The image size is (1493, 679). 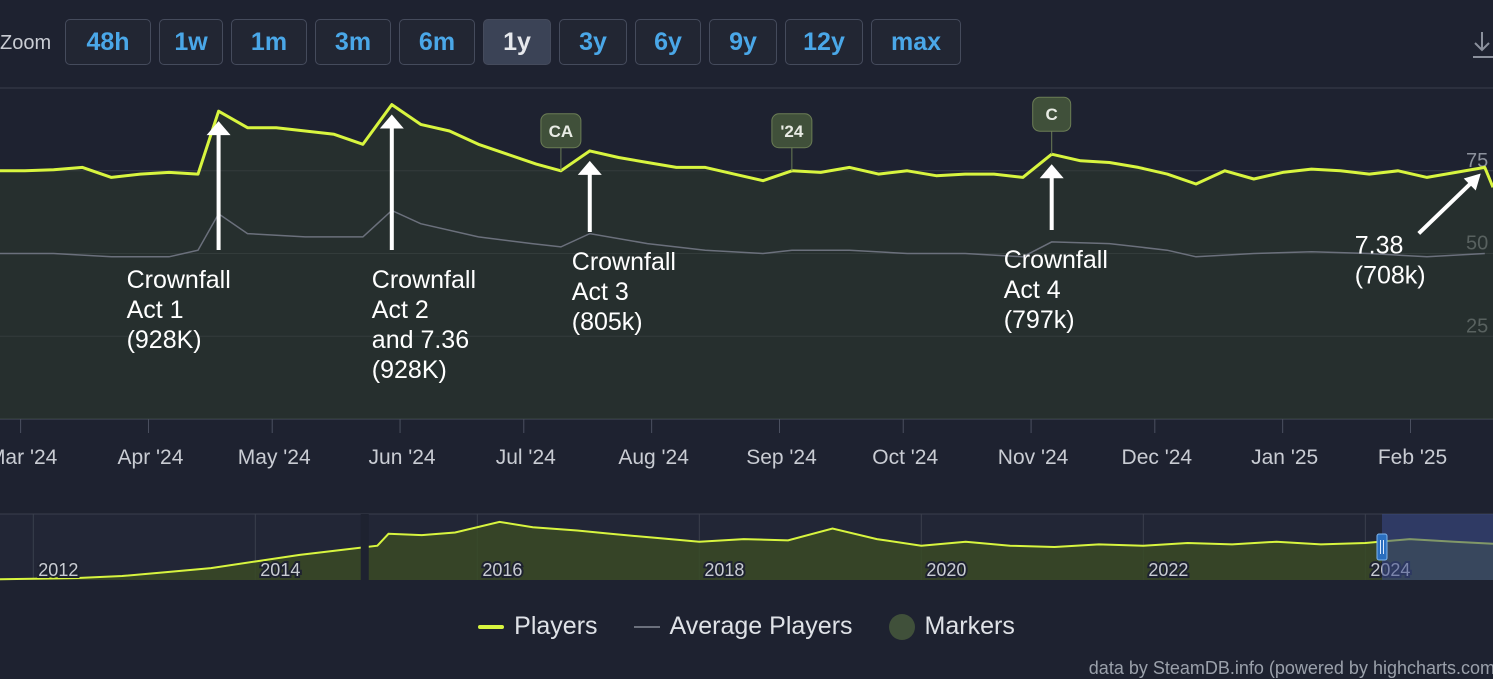 What do you see at coordinates (1437, 547) in the screenshot?
I see `navigator-selection` at bounding box center [1437, 547].